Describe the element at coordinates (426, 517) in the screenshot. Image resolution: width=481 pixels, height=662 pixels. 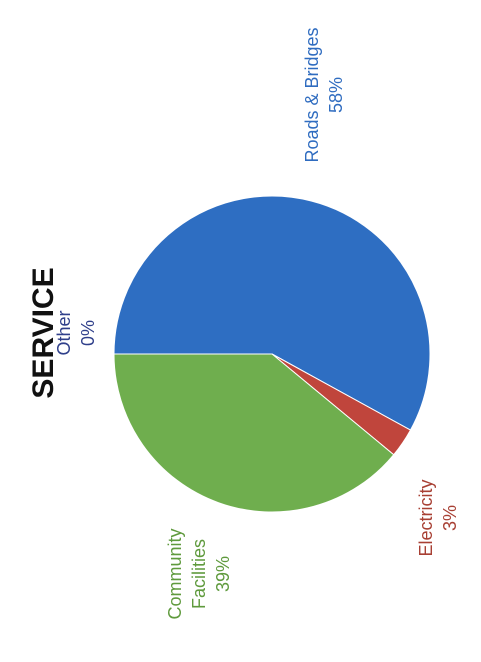
I see `label-electricity-name: Electricity` at that location.